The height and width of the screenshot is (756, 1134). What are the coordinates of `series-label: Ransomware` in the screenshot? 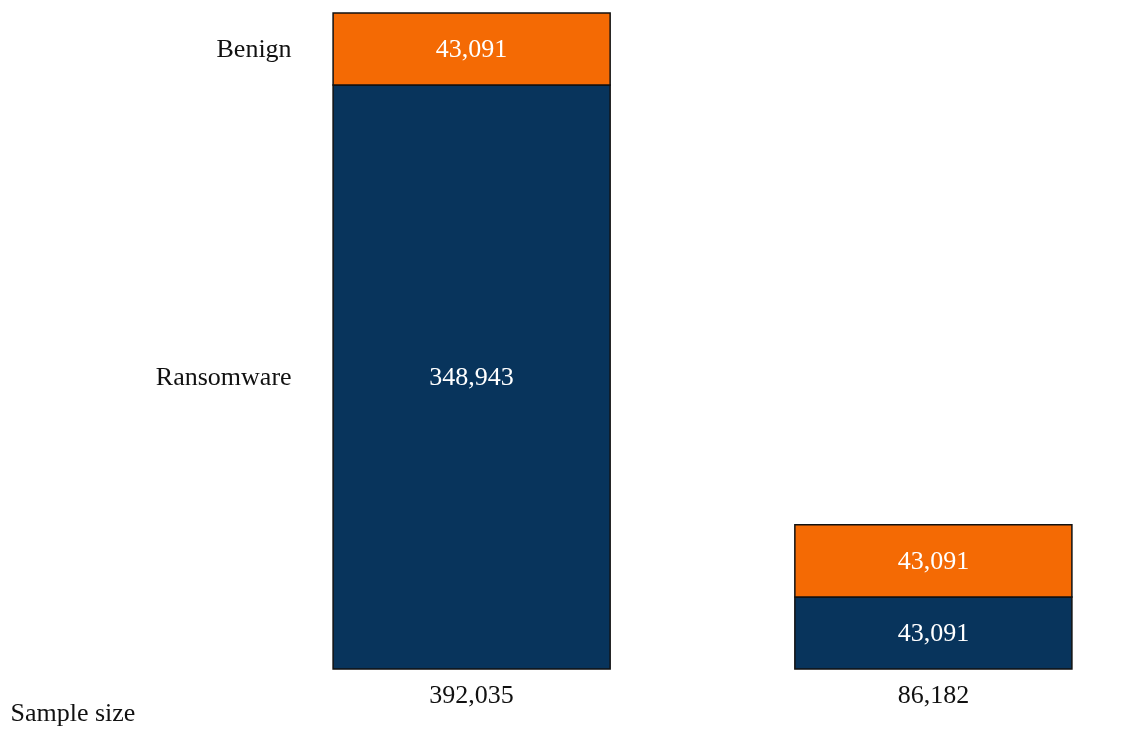 It's located at (223, 377).